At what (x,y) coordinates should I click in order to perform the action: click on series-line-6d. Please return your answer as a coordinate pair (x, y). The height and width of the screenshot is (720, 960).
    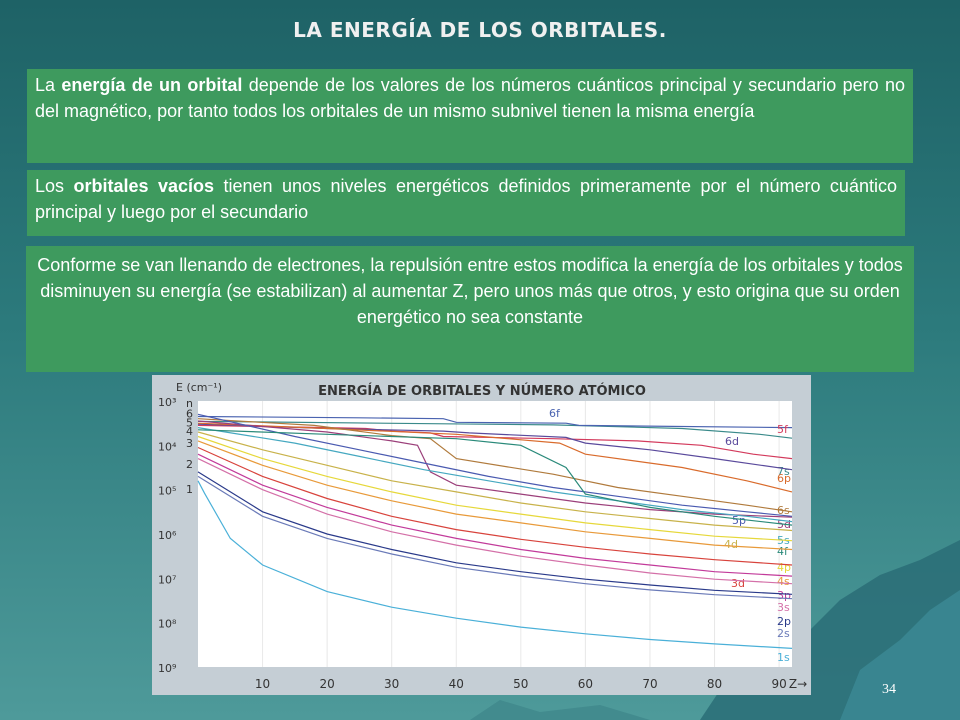
    Looking at the image, I should click on (495, 447).